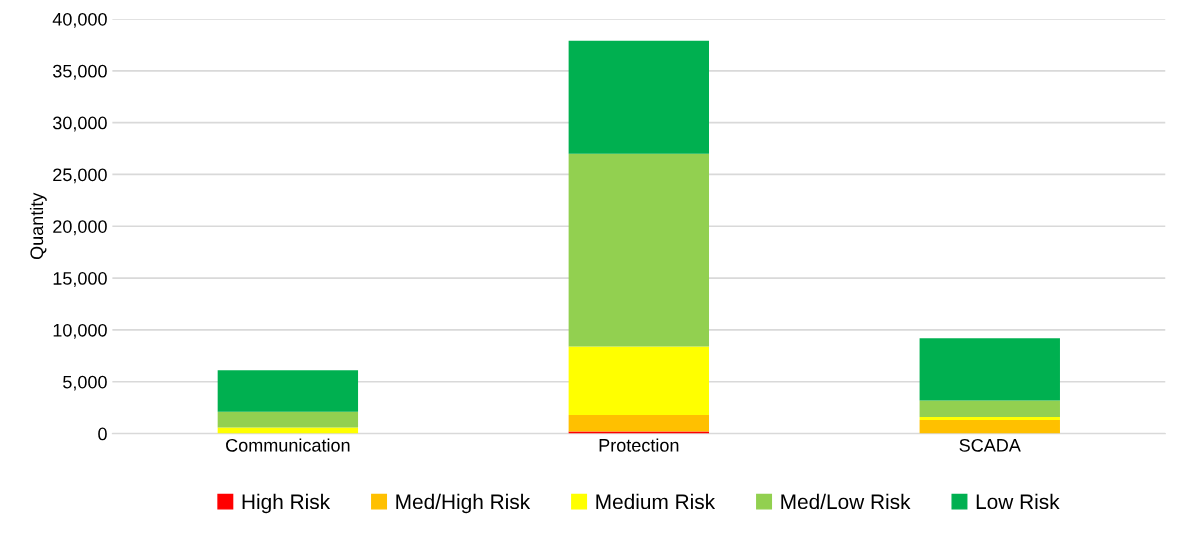  What do you see at coordinates (463, 503) in the screenshot?
I see `legend-label: Med/High Risk` at bounding box center [463, 503].